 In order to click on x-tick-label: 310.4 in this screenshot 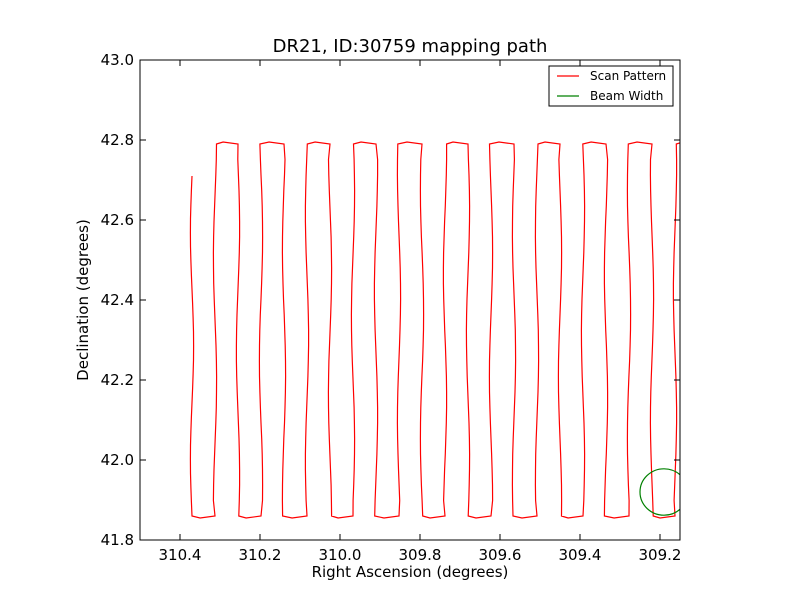, I will do `click(180, 555)`.